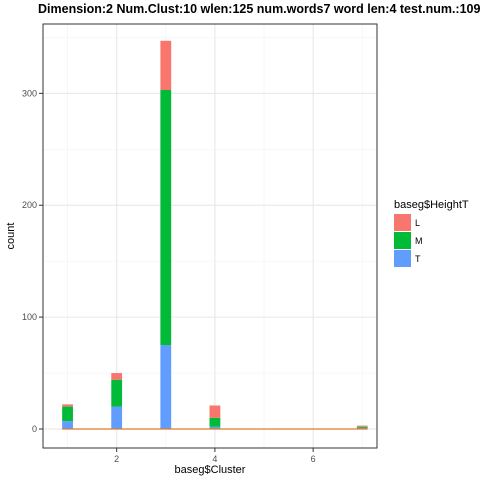  Describe the element at coordinates (402, 258) in the screenshot. I see `legend-key-T` at that location.